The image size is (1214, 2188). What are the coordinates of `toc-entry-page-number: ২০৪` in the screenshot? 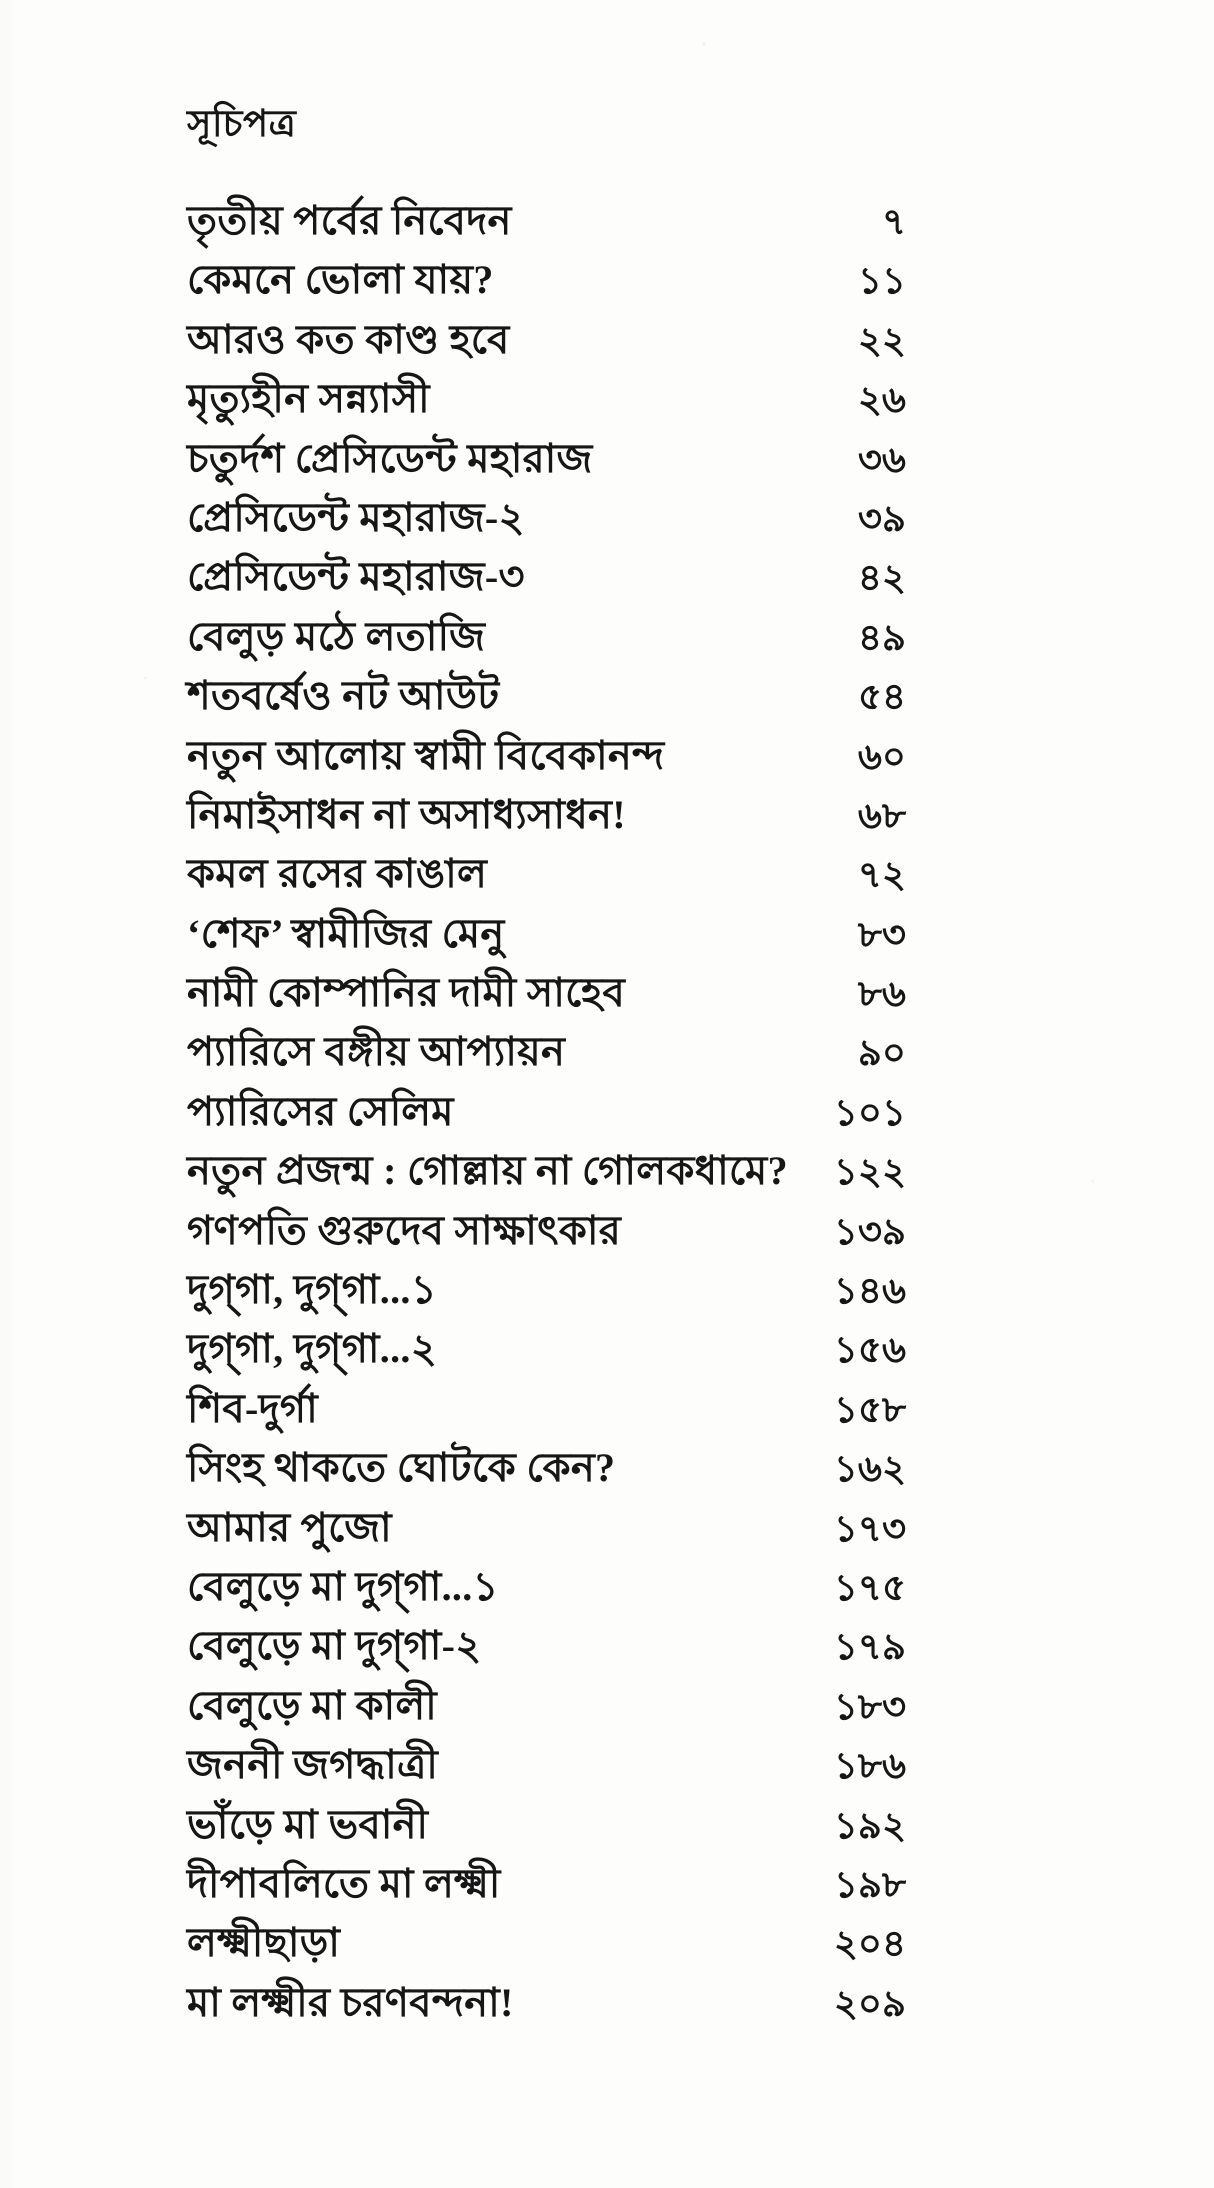 It's located at (869, 1945).